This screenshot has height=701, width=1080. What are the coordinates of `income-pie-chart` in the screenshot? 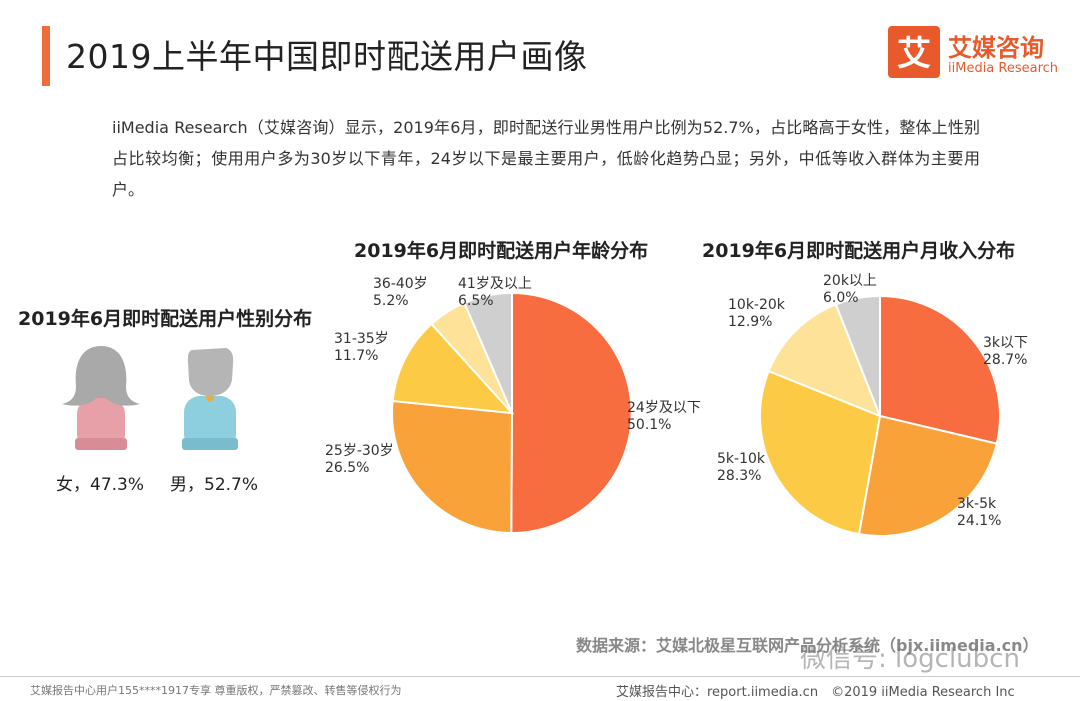 It's located at (880, 415).